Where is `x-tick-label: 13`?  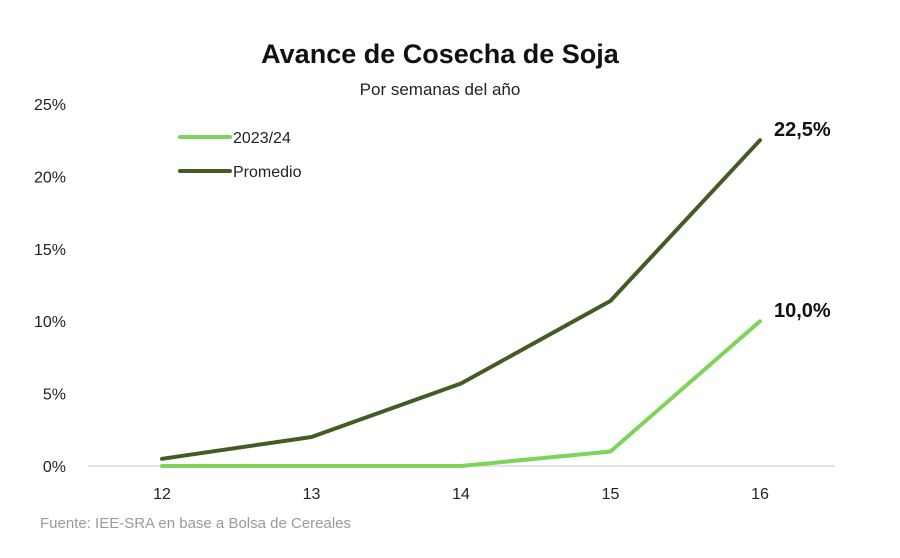 x-tick-label: 13 is located at coordinates (312, 494).